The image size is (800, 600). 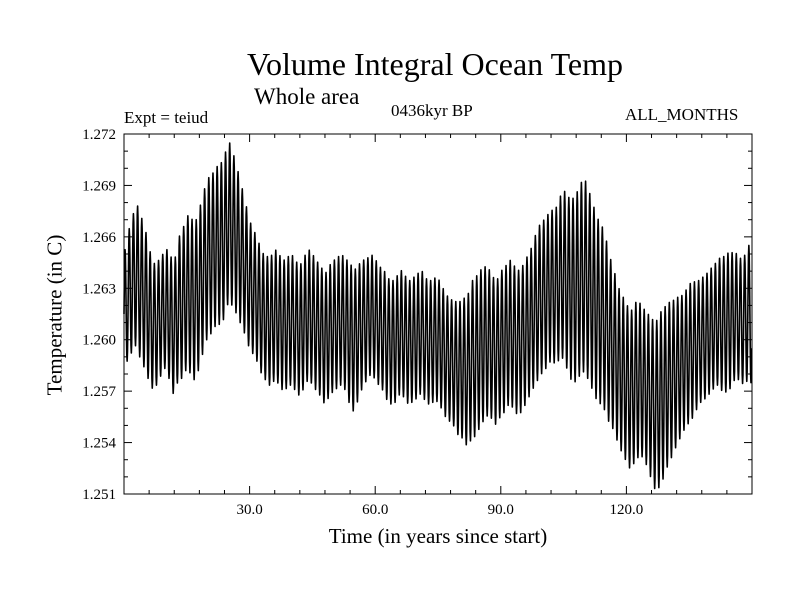 What do you see at coordinates (438, 536) in the screenshot?
I see `x-axis-label: Time (in years since start)` at bounding box center [438, 536].